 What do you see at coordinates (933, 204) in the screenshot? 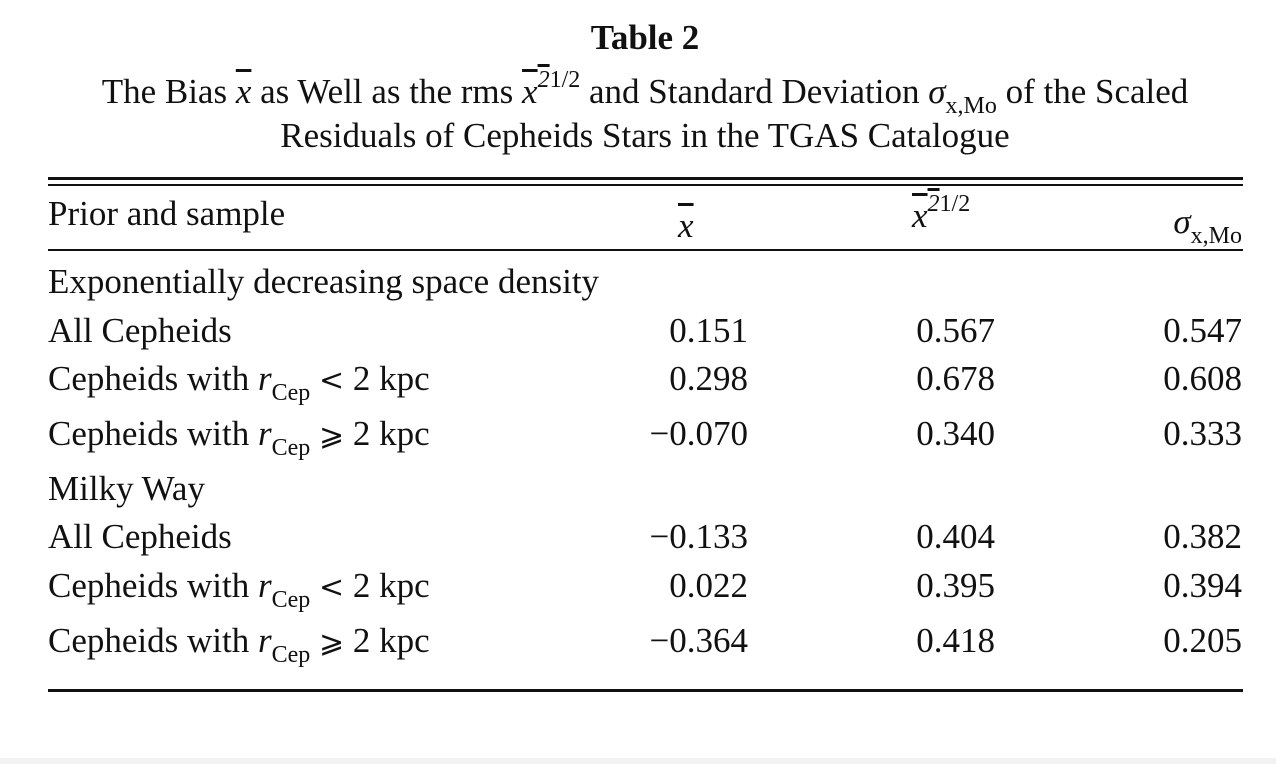
I see `header-rms-square: 2` at bounding box center [933, 204].